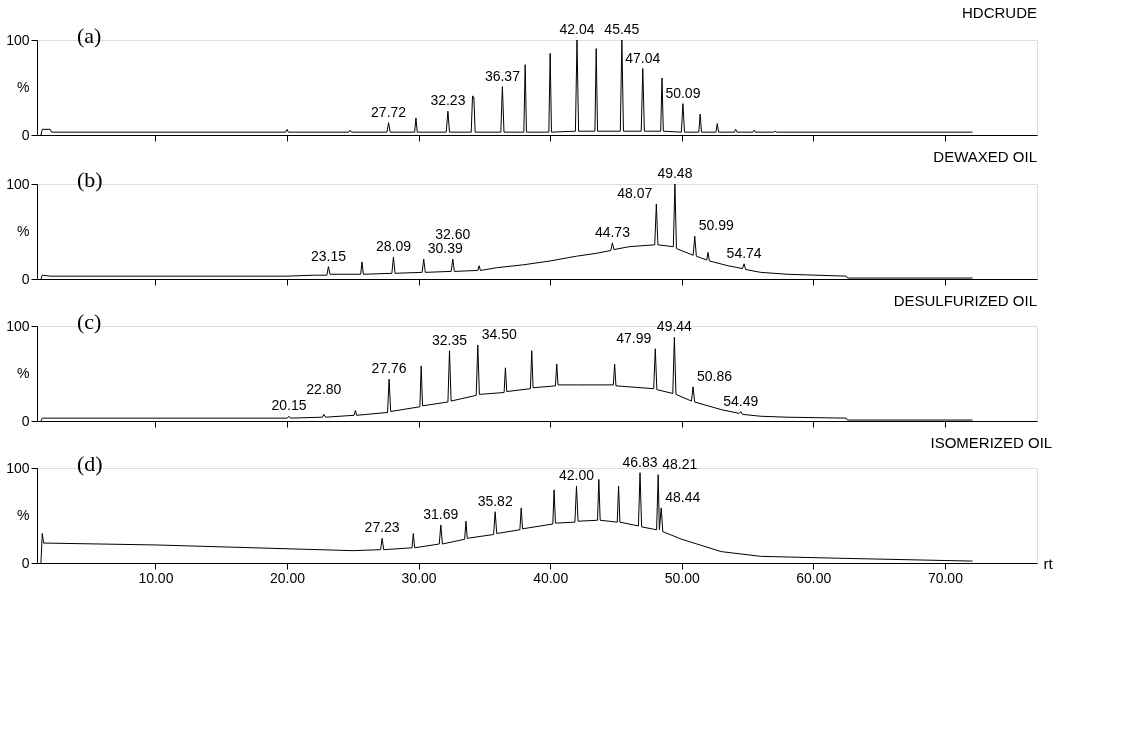 The height and width of the screenshot is (752, 1129). Describe the element at coordinates (289, 405) in the screenshot. I see `annotation: 20.15` at that location.